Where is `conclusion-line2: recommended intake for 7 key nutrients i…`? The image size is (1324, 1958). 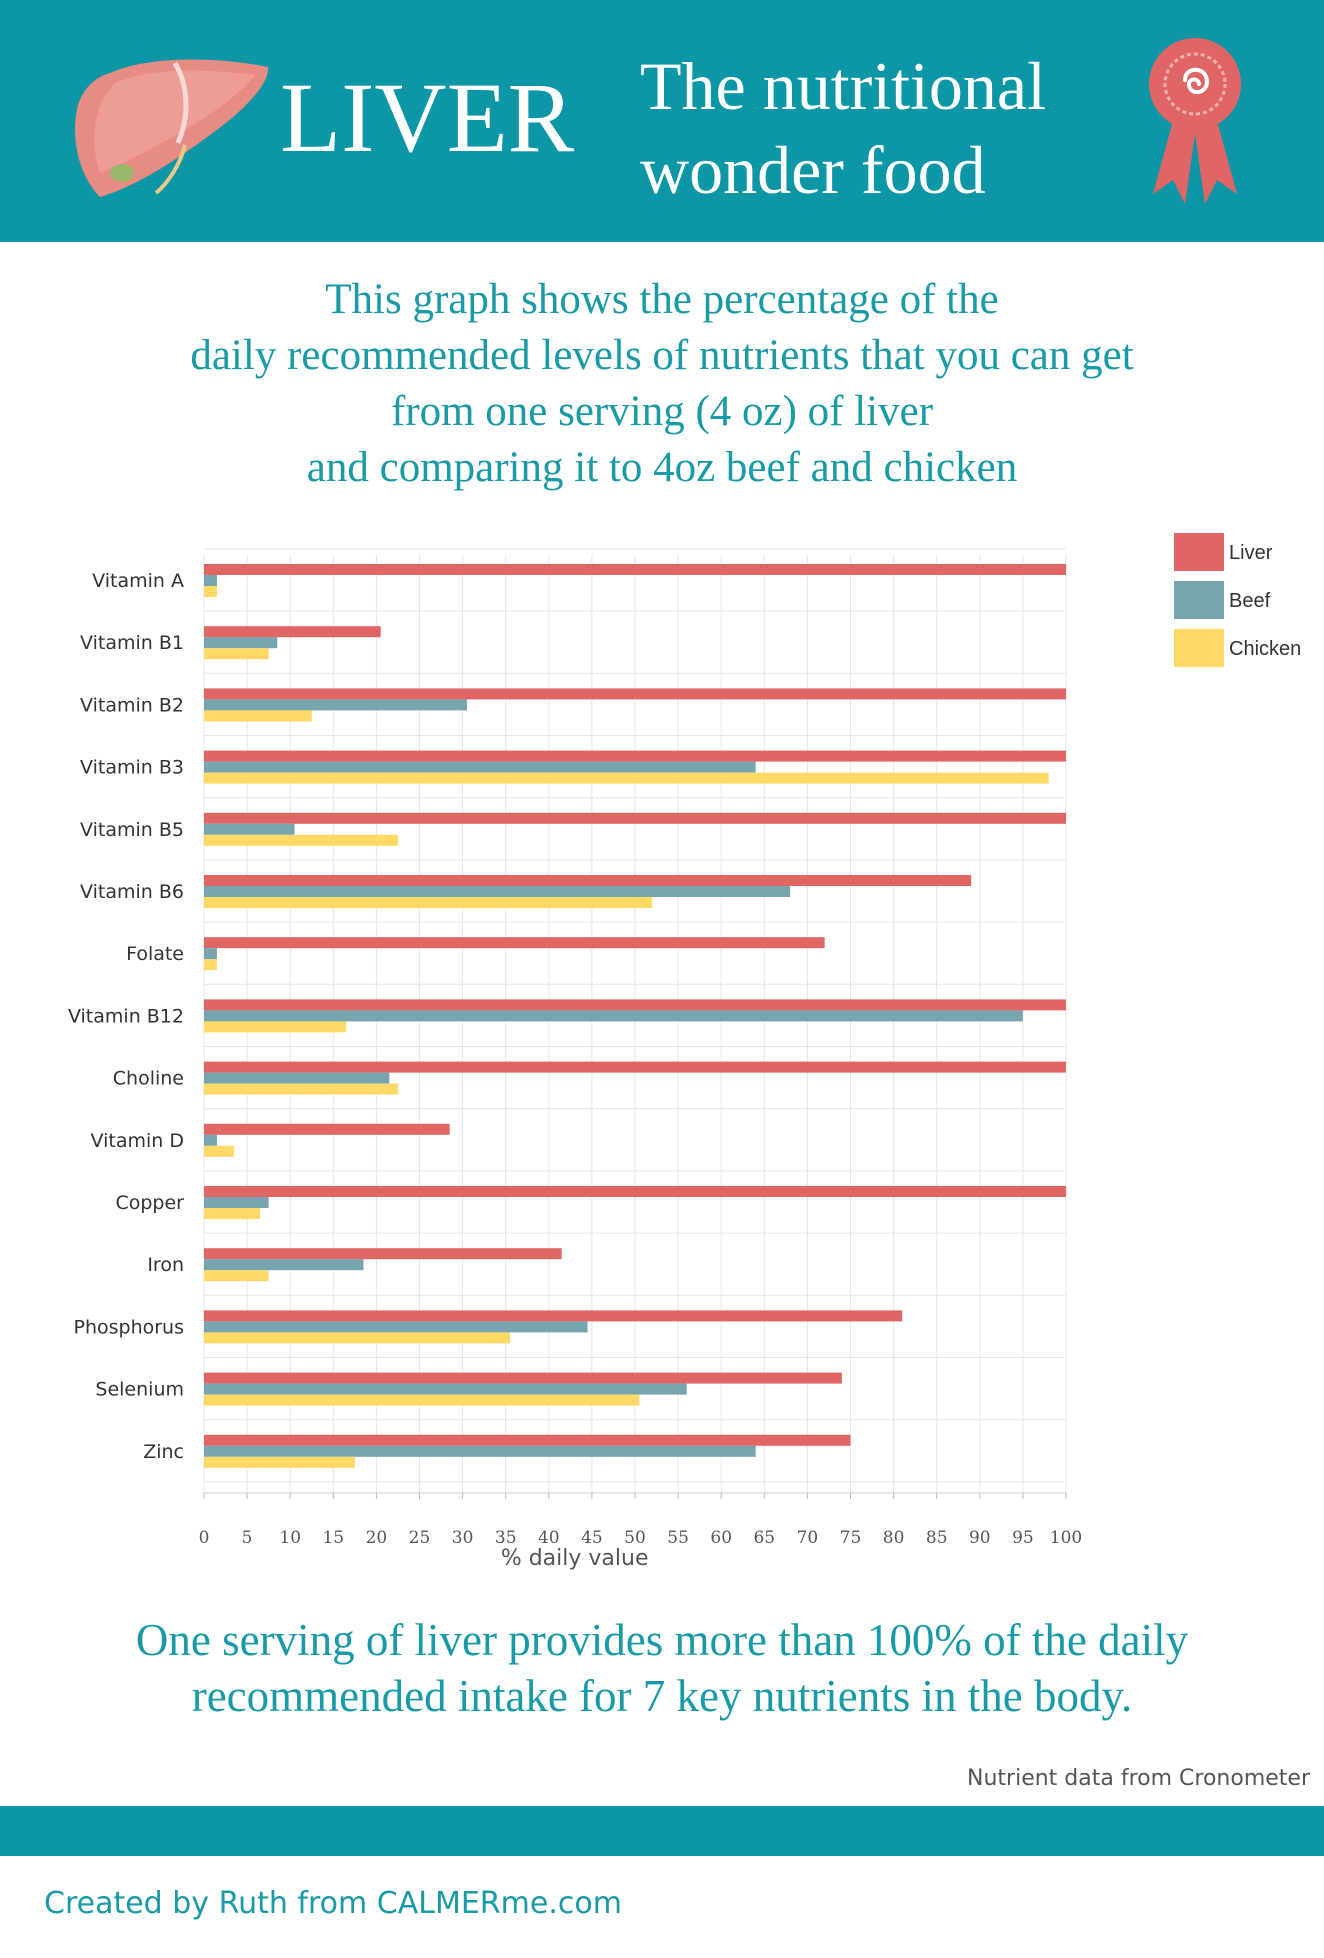 conclusion-line2: recommended intake for 7 key nutrients i… is located at coordinates (662, 1696).